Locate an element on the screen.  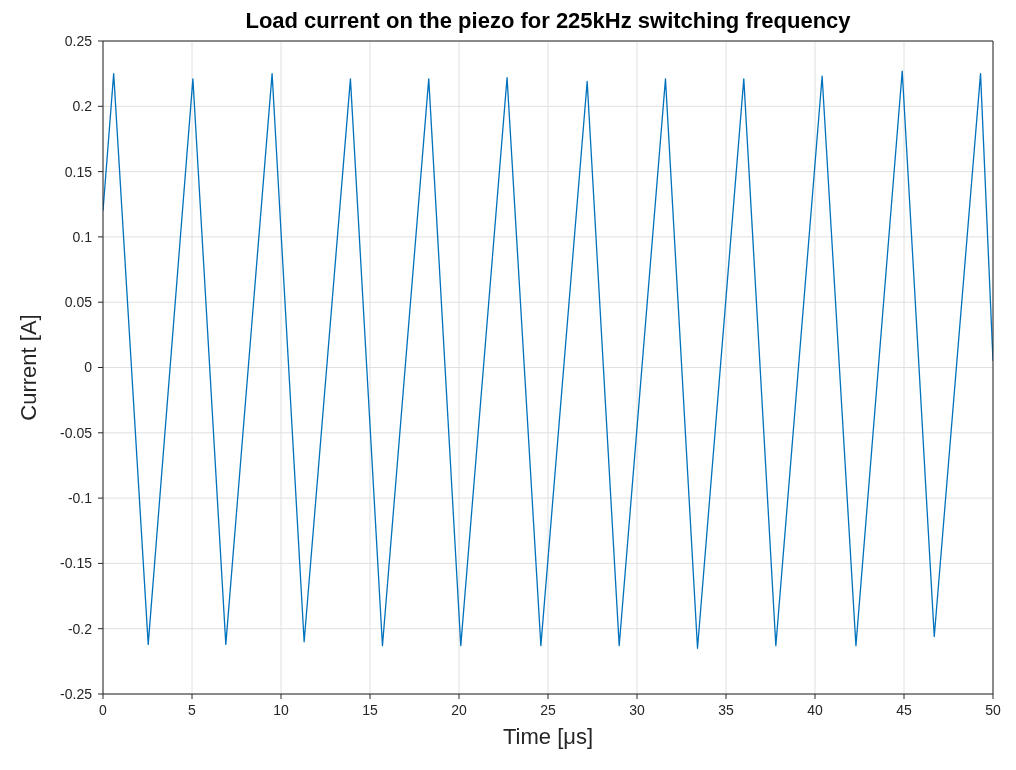
x-tick-label: 5 is located at coordinates (192, 709).